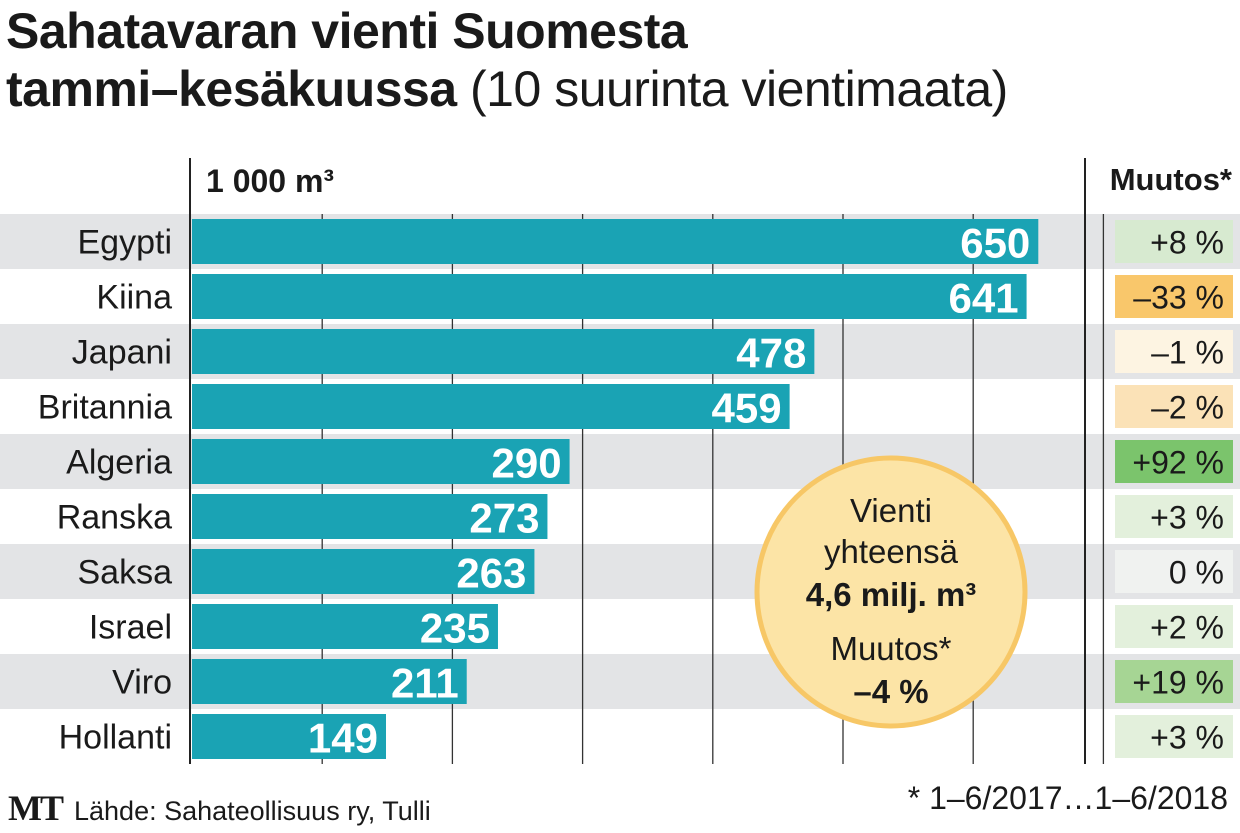  Describe the element at coordinates (343, 738) in the screenshot. I see `bar-value-label: 149` at that location.